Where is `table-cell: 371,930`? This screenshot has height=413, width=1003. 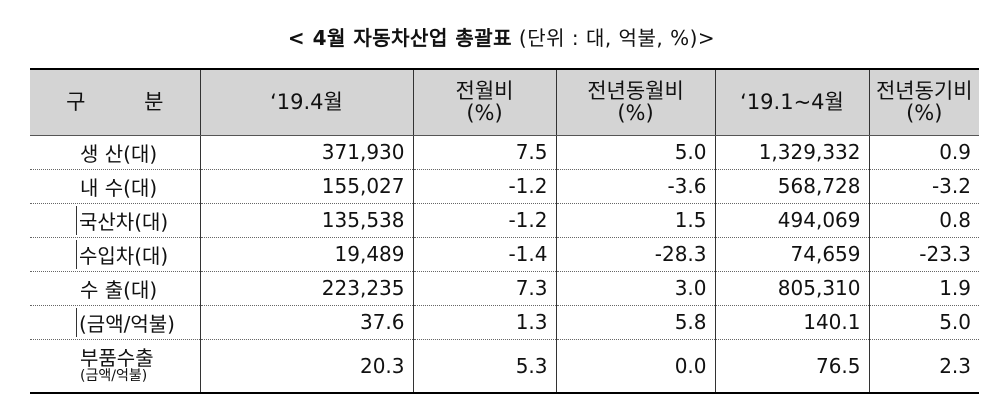
table-cell: 371,930 is located at coordinates (307, 152).